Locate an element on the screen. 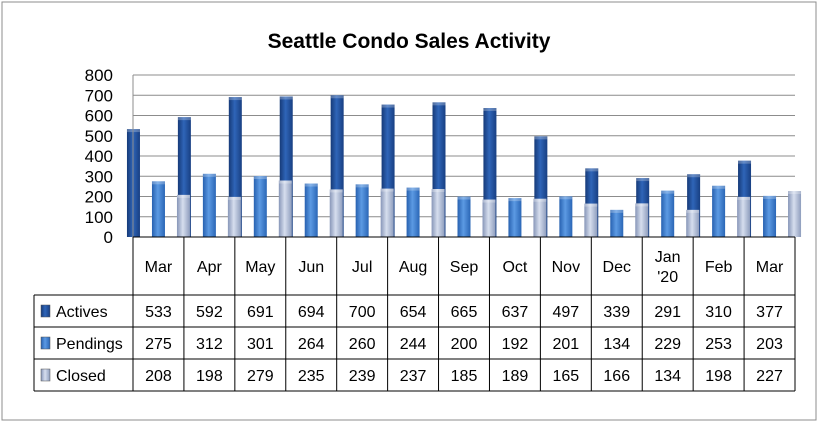 Image resolution: width=818 pixels, height=422 pixels. y-tick-label: 600 is located at coordinates (99, 116).